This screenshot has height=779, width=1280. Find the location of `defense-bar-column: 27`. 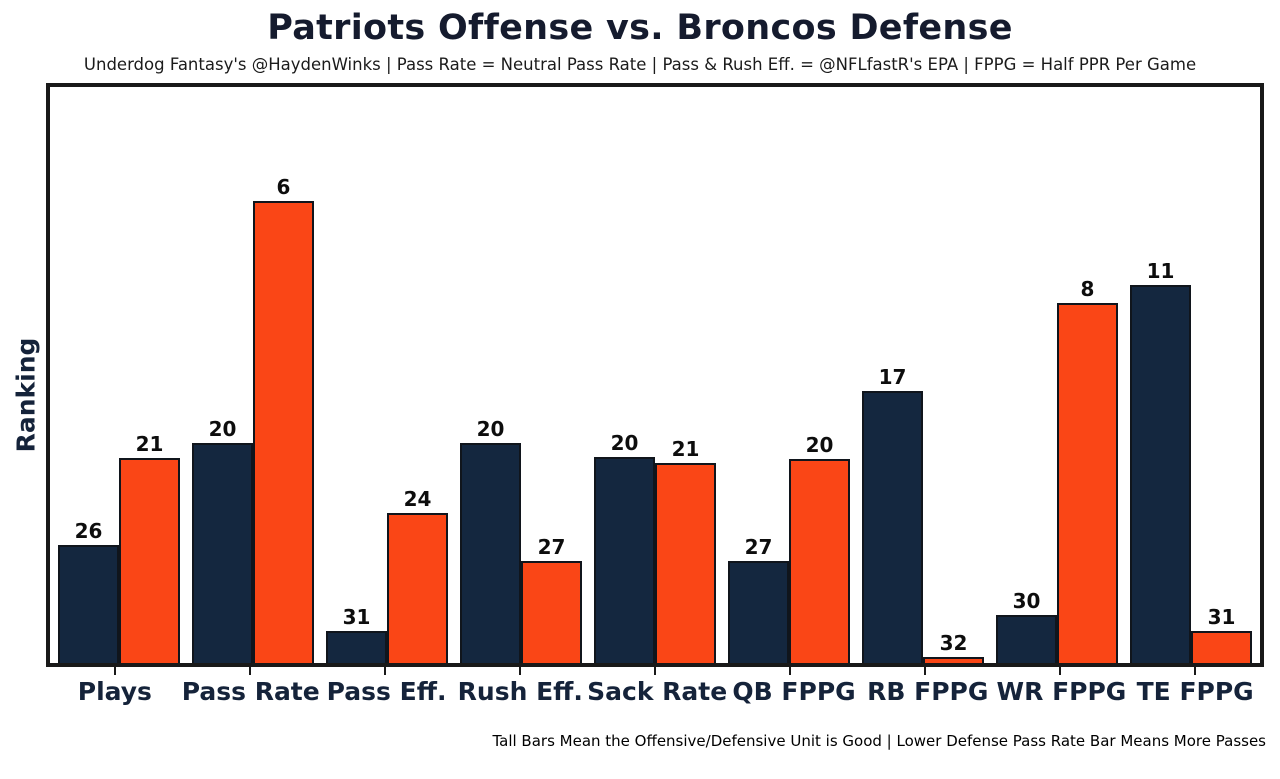

defense-bar-column: 27 is located at coordinates (551, 600).